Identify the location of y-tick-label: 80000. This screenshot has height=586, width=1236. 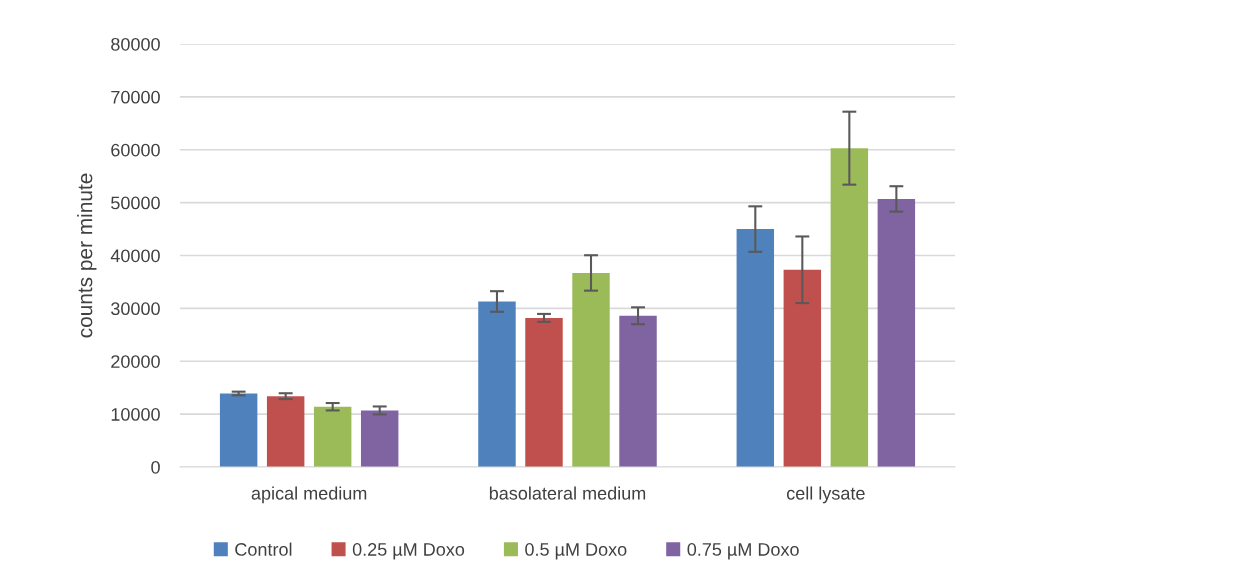
(135, 44).